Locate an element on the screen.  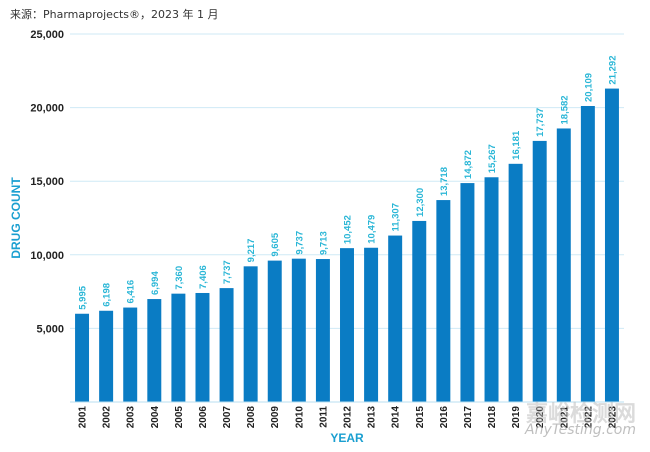
data-label: 9,737 is located at coordinates (299, 243).